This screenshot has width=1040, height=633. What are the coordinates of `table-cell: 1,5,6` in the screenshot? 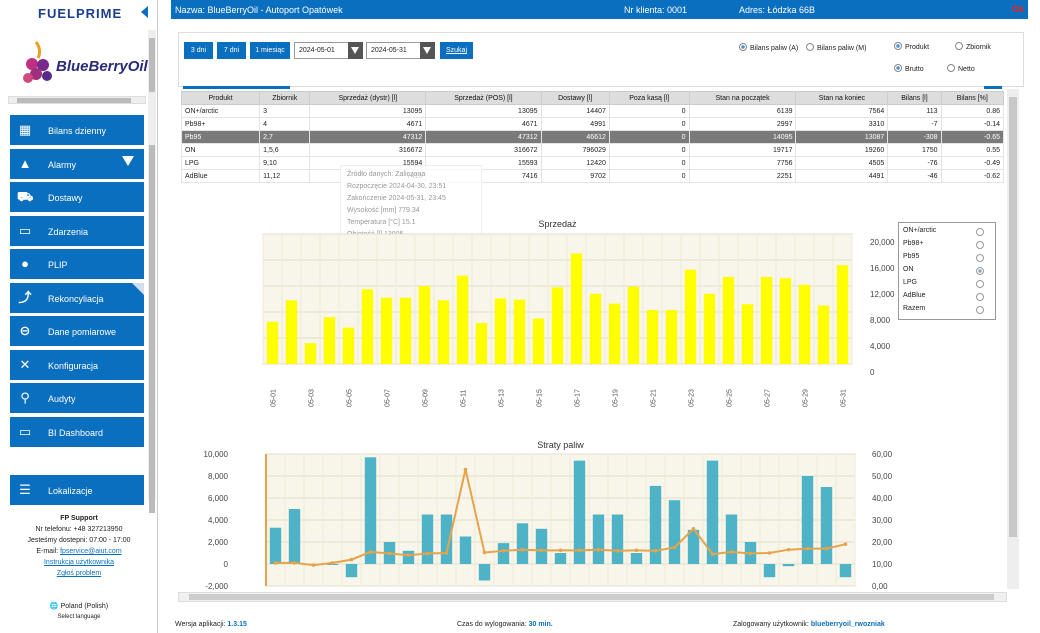 It's located at (285, 150).